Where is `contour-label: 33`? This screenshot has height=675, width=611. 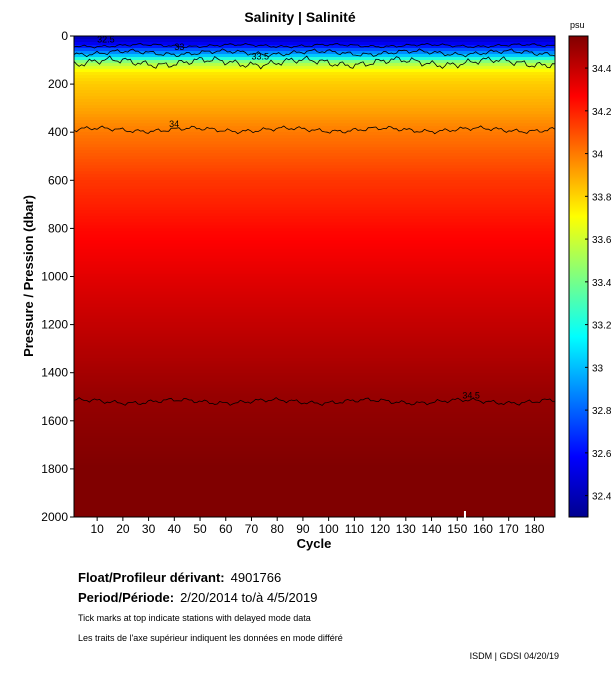
contour-label: 33 is located at coordinates (179, 47).